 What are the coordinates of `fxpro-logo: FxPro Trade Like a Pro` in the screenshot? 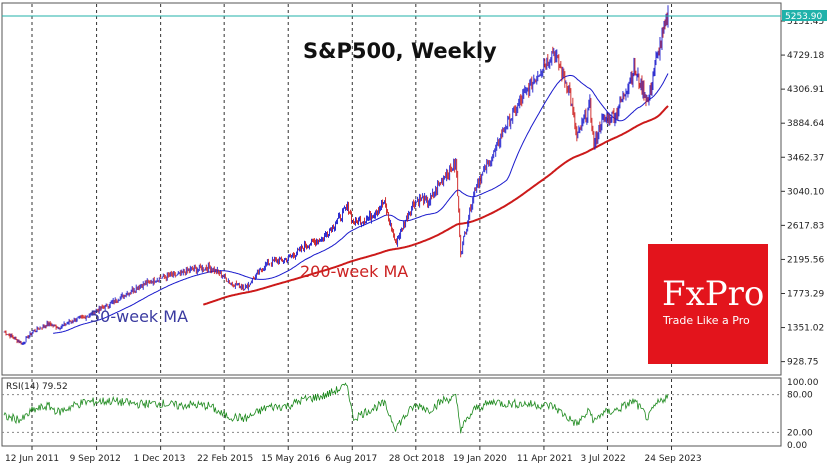 It's located at (708, 304).